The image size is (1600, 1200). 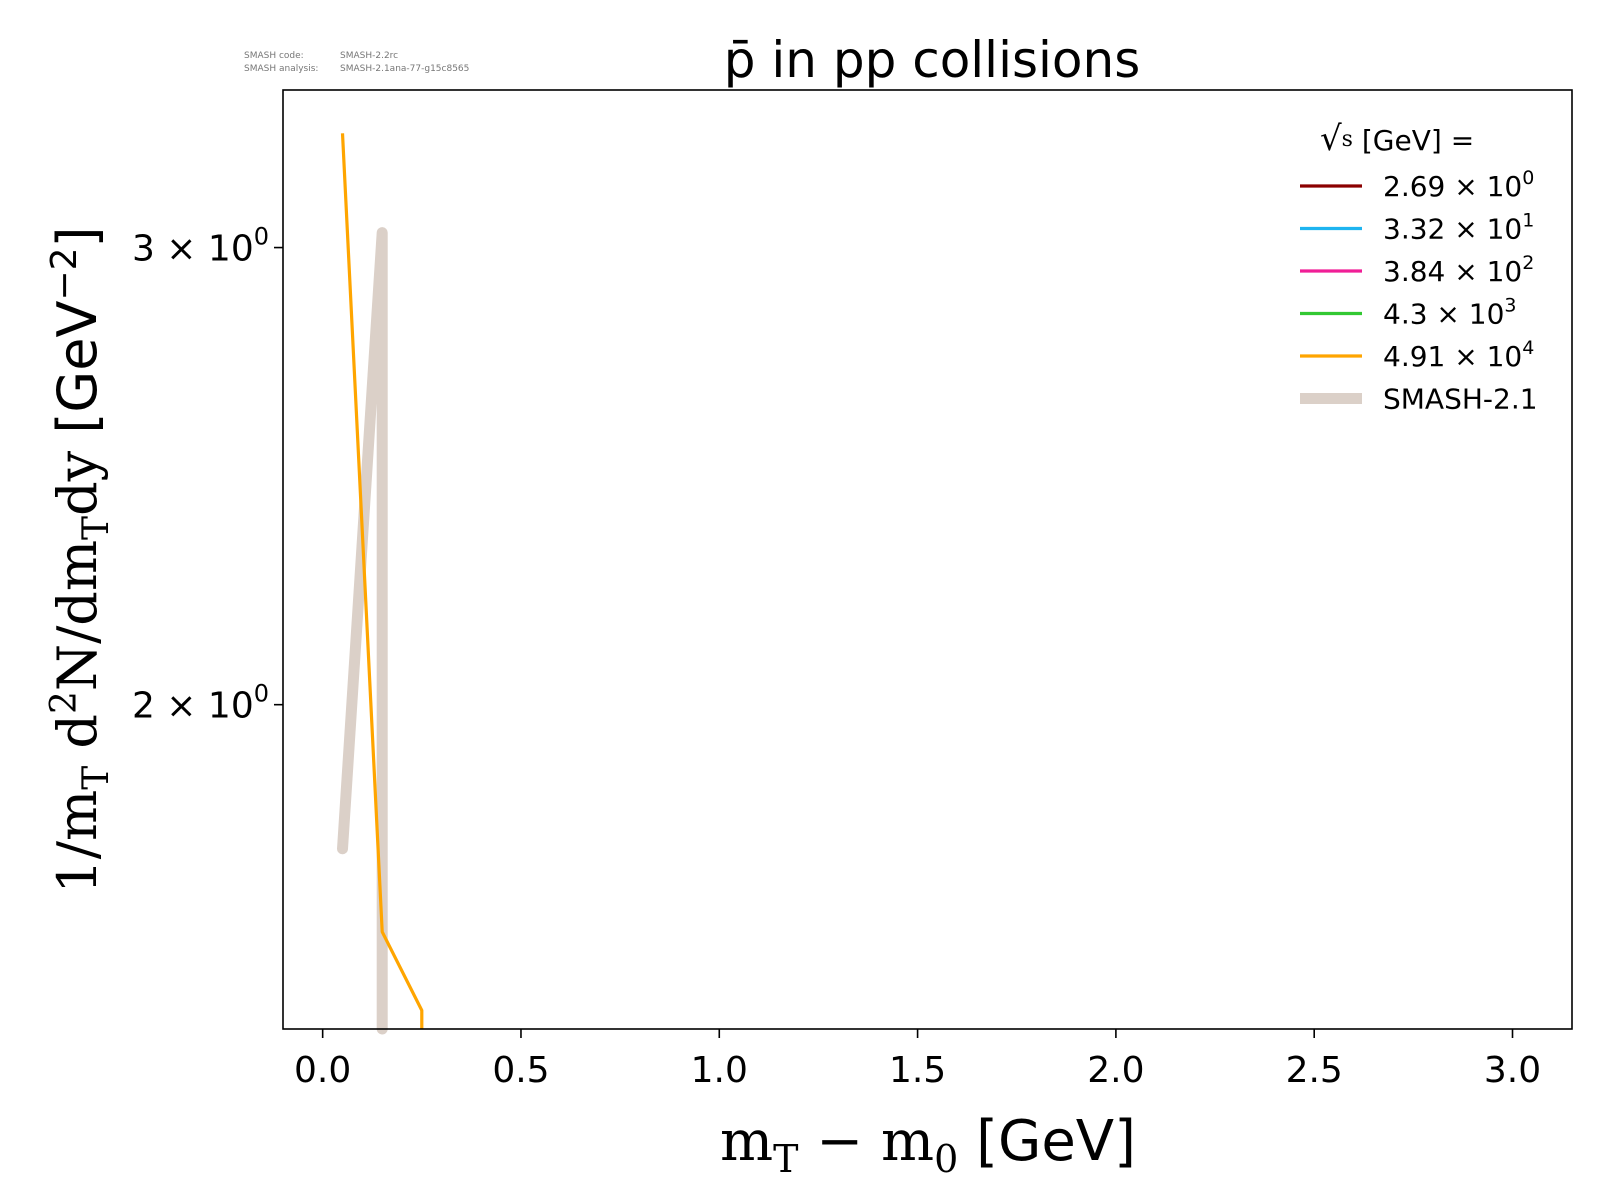 What do you see at coordinates (520, 1070) in the screenshot?
I see `x-tick-label: 0.5` at bounding box center [520, 1070].